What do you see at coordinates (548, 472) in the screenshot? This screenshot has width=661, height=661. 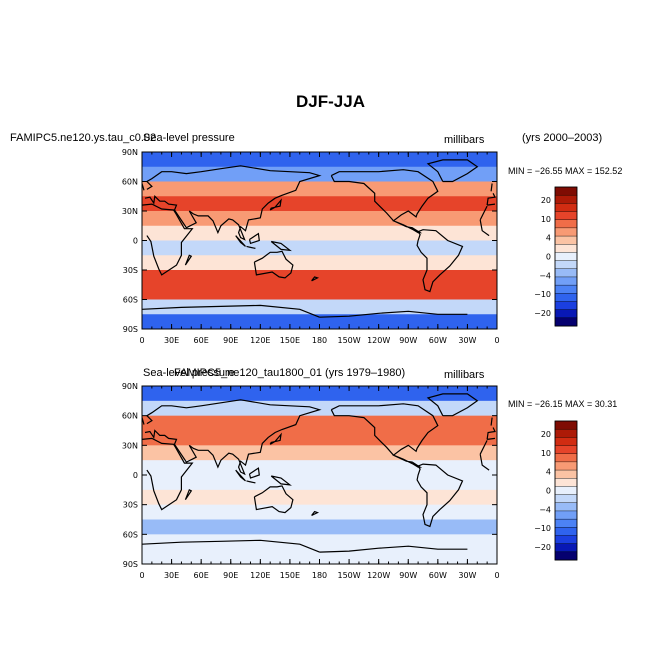 I see `p2-colorbar-label: 4` at bounding box center [548, 472].